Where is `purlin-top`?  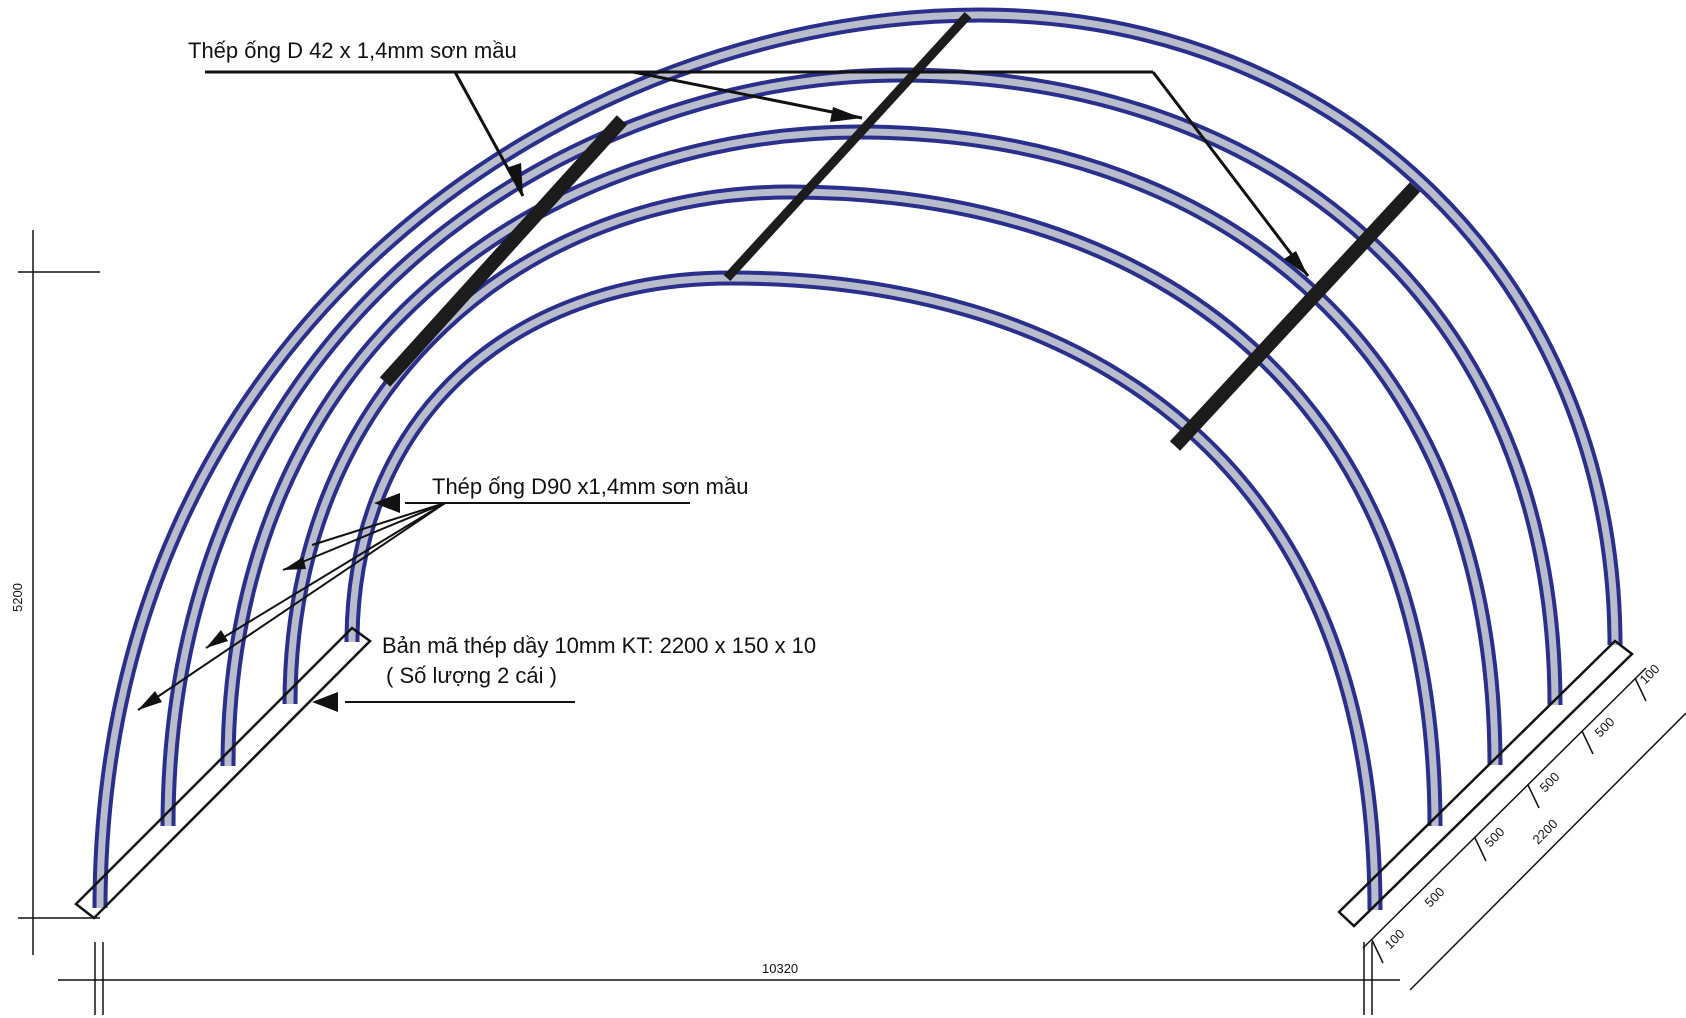
purlin-top is located at coordinates (847, 146).